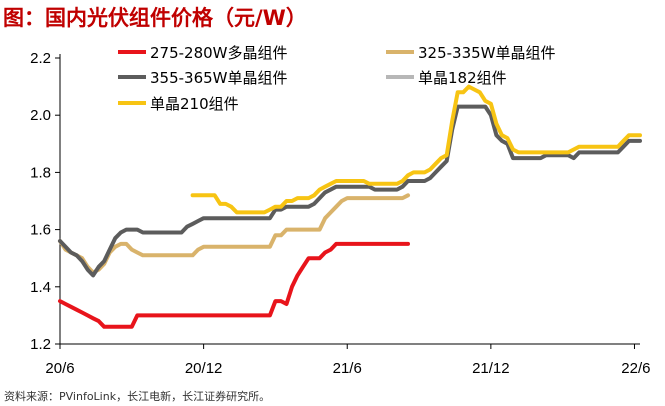  Describe the element at coordinates (347, 368) in the screenshot. I see `x-tick-label: 21/6` at that location.